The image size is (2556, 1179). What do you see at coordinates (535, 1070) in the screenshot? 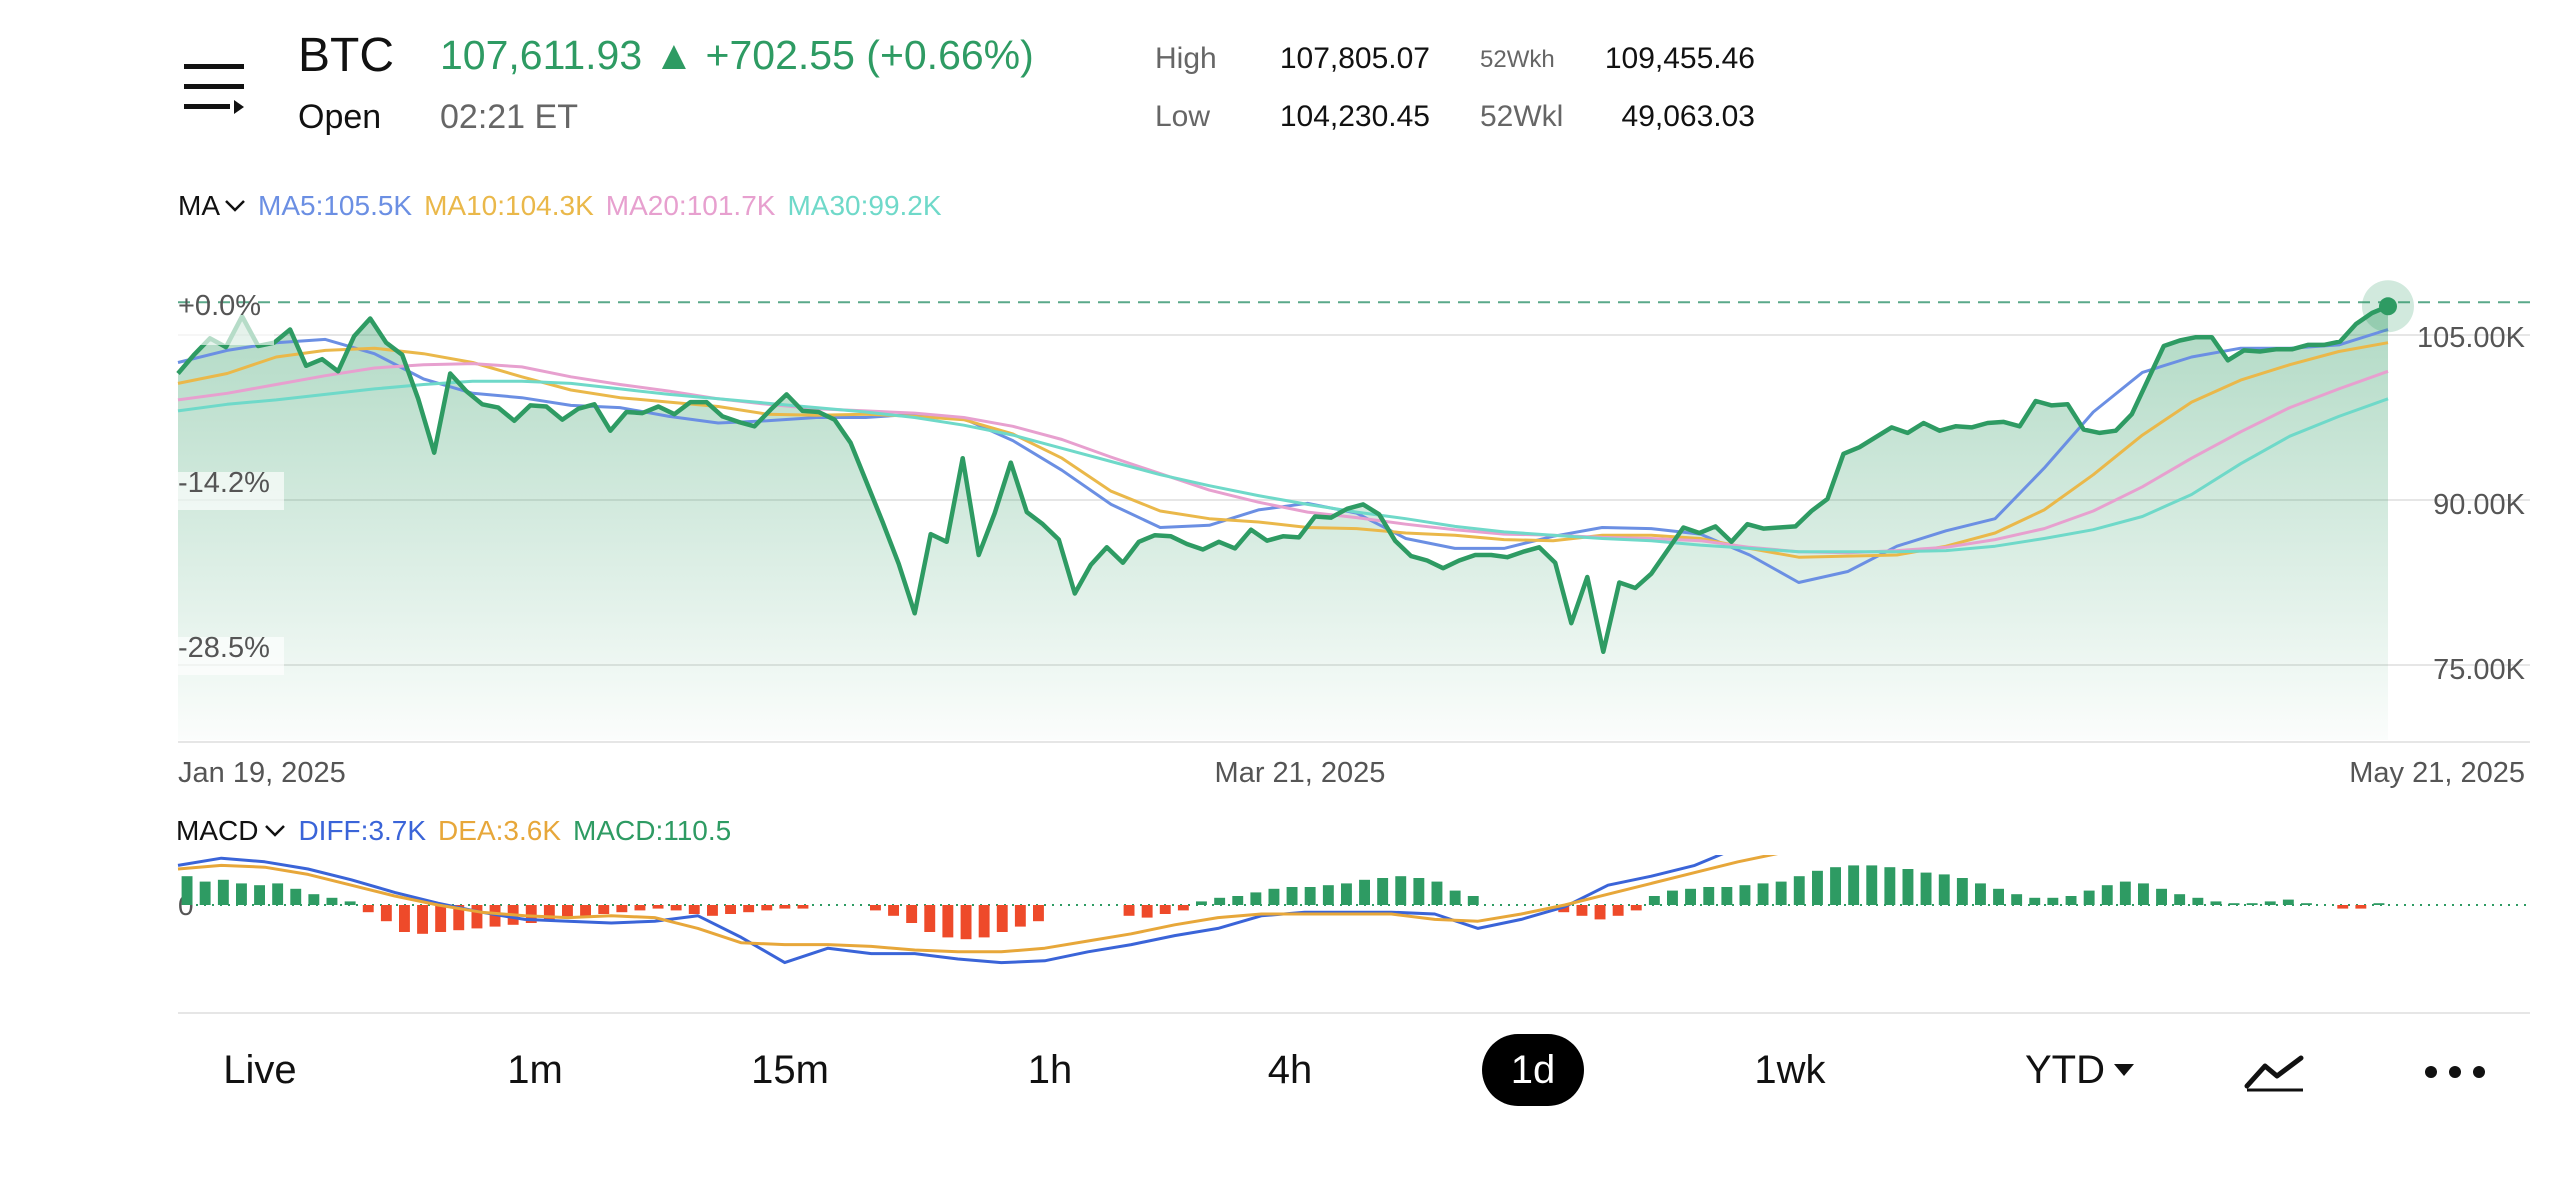
I see `tf-1m: 1m` at bounding box center [535, 1070].